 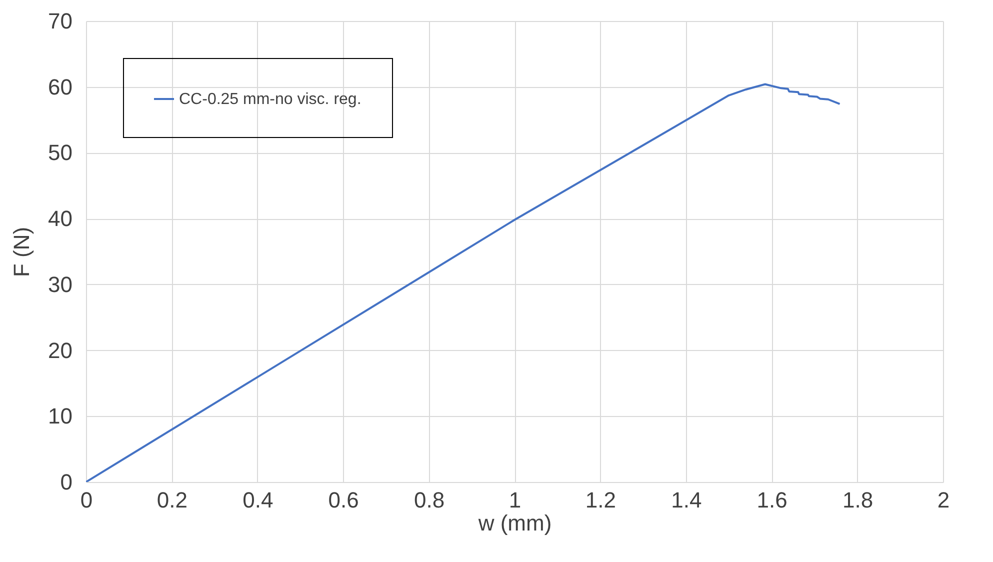 What do you see at coordinates (258, 500) in the screenshot?
I see `x-tick-label: 0.4` at bounding box center [258, 500].